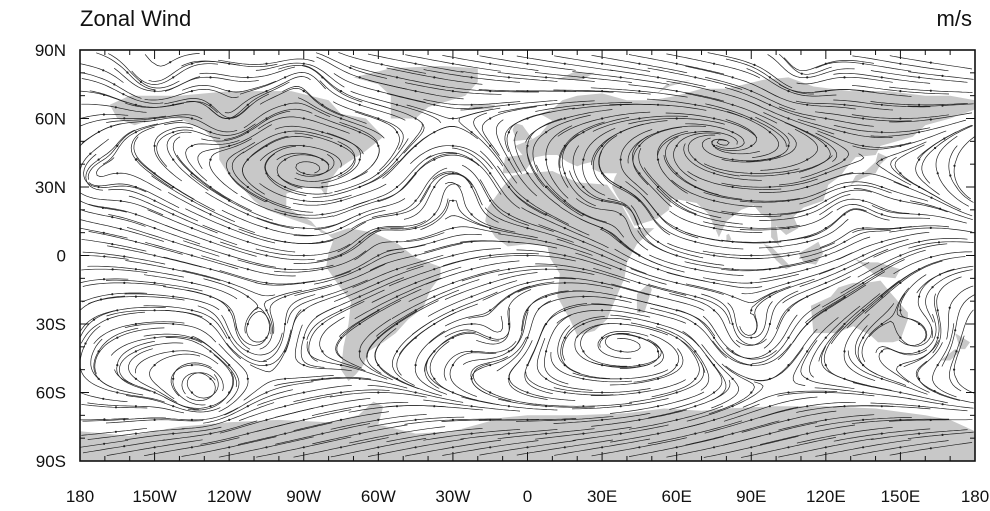 Image resolution: width=990 pixels, height=511 pixels. Describe the element at coordinates (602, 496) in the screenshot. I see `x-tick-label: 30E` at that location.